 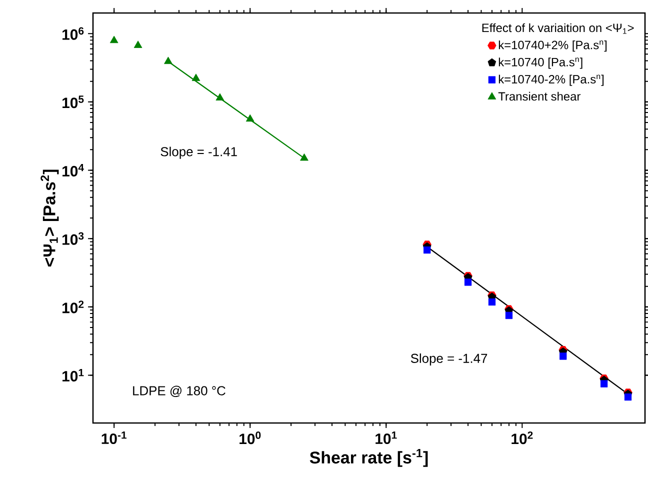 What do you see at coordinates (73, 33) in the screenshot?
I see `y-tick-label: 10$^{6}$` at bounding box center [73, 33].